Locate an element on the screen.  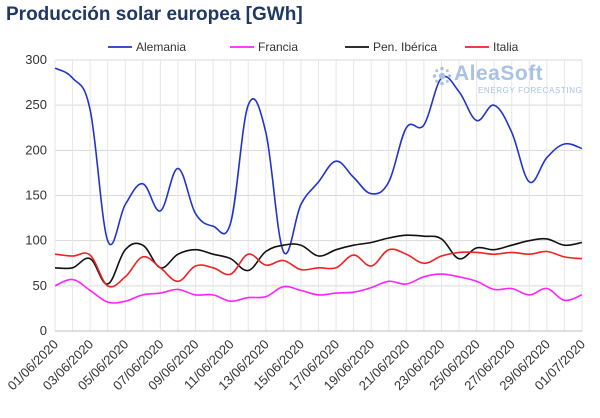
series-line-pen-ib-rica is located at coordinates (318, 259).